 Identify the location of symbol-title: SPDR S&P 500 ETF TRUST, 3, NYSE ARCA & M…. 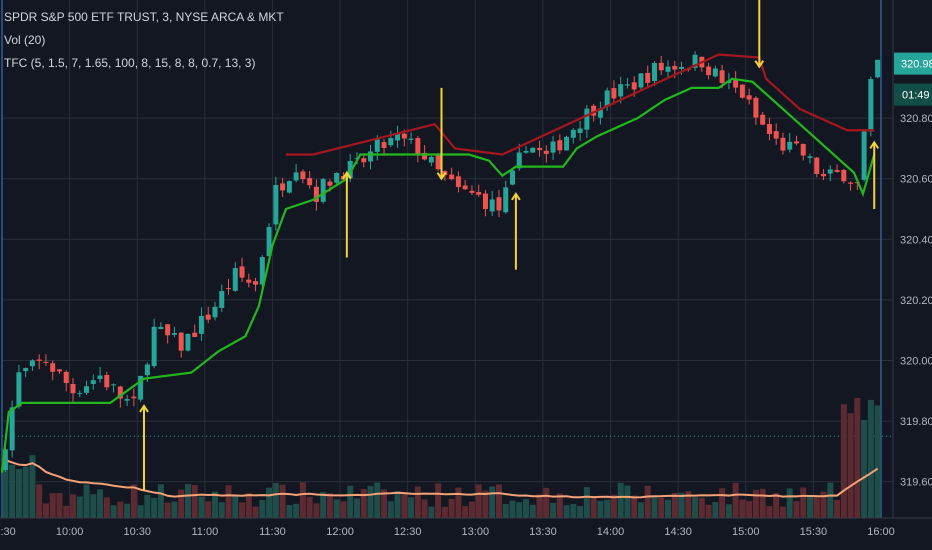
(144, 17).